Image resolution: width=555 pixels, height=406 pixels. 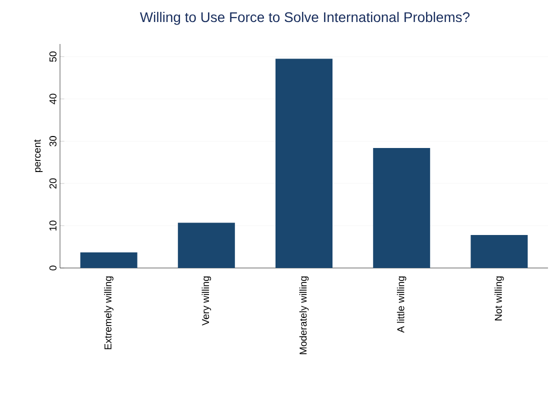 What do you see at coordinates (207, 301) in the screenshot?
I see `x-tick-label: Very willing` at bounding box center [207, 301].